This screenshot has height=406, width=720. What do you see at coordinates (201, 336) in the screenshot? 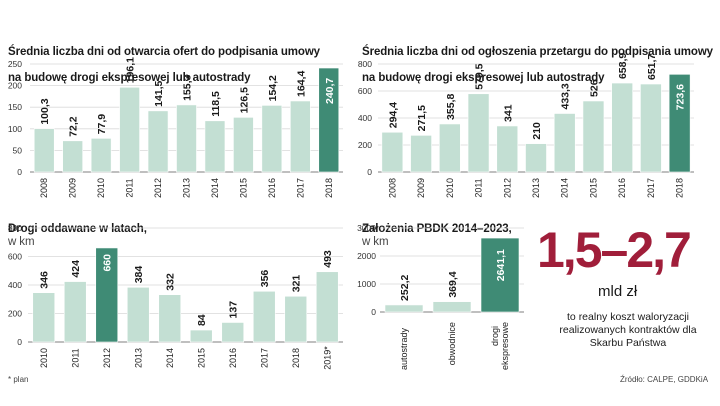
I see `chart3-bar-2015` at bounding box center [201, 336].